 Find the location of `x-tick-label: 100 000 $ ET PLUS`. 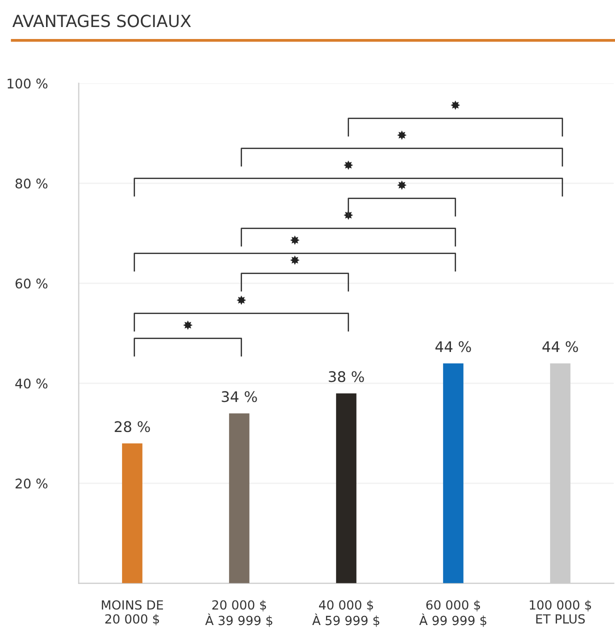

x-tick-label: 100 000 $ ET PLUS is located at coordinates (561, 612).